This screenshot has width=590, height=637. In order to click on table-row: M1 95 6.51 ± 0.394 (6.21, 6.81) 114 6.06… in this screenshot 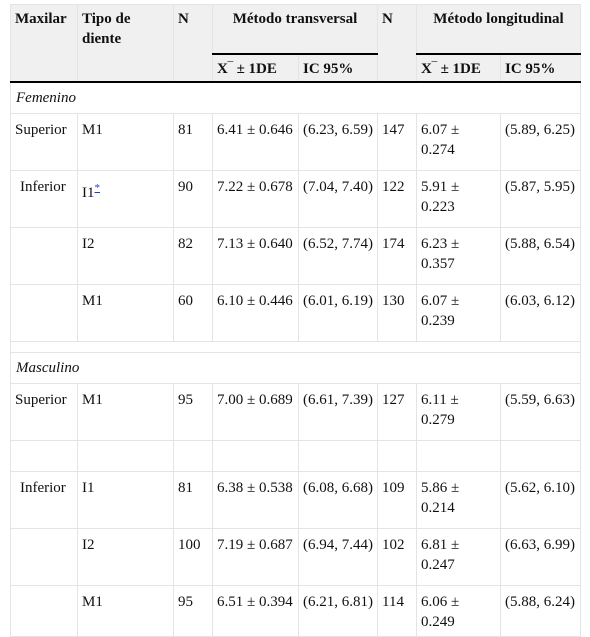, I will do `click(295, 611)`.